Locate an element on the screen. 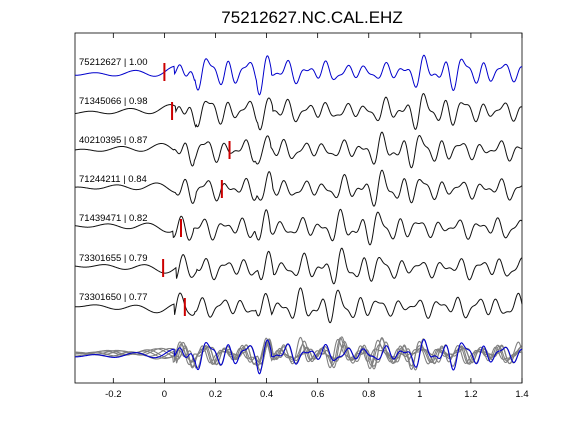 The image size is (576, 432). x-tick-label: 0.2 is located at coordinates (215, 394).